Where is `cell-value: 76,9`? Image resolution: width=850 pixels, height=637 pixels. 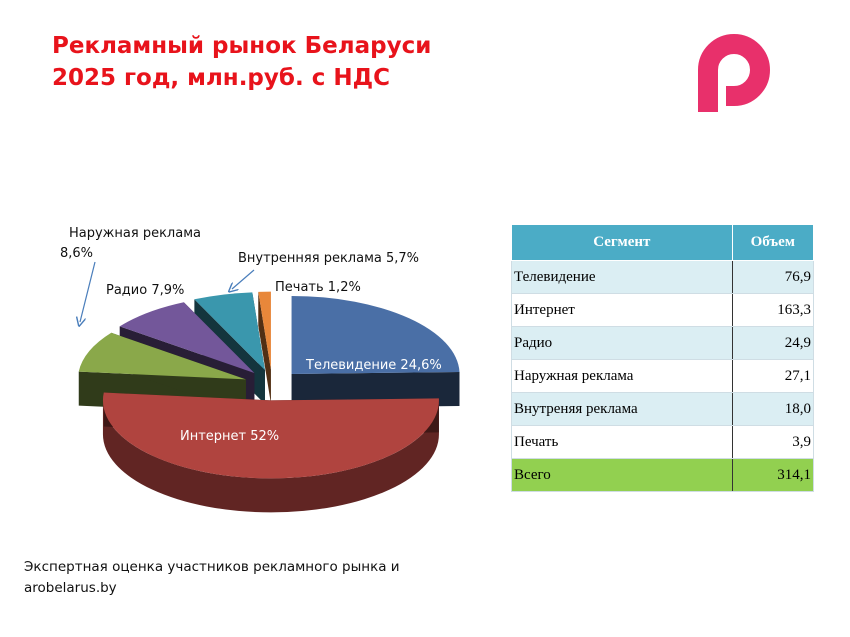 cell-value: 76,9 is located at coordinates (773, 277).